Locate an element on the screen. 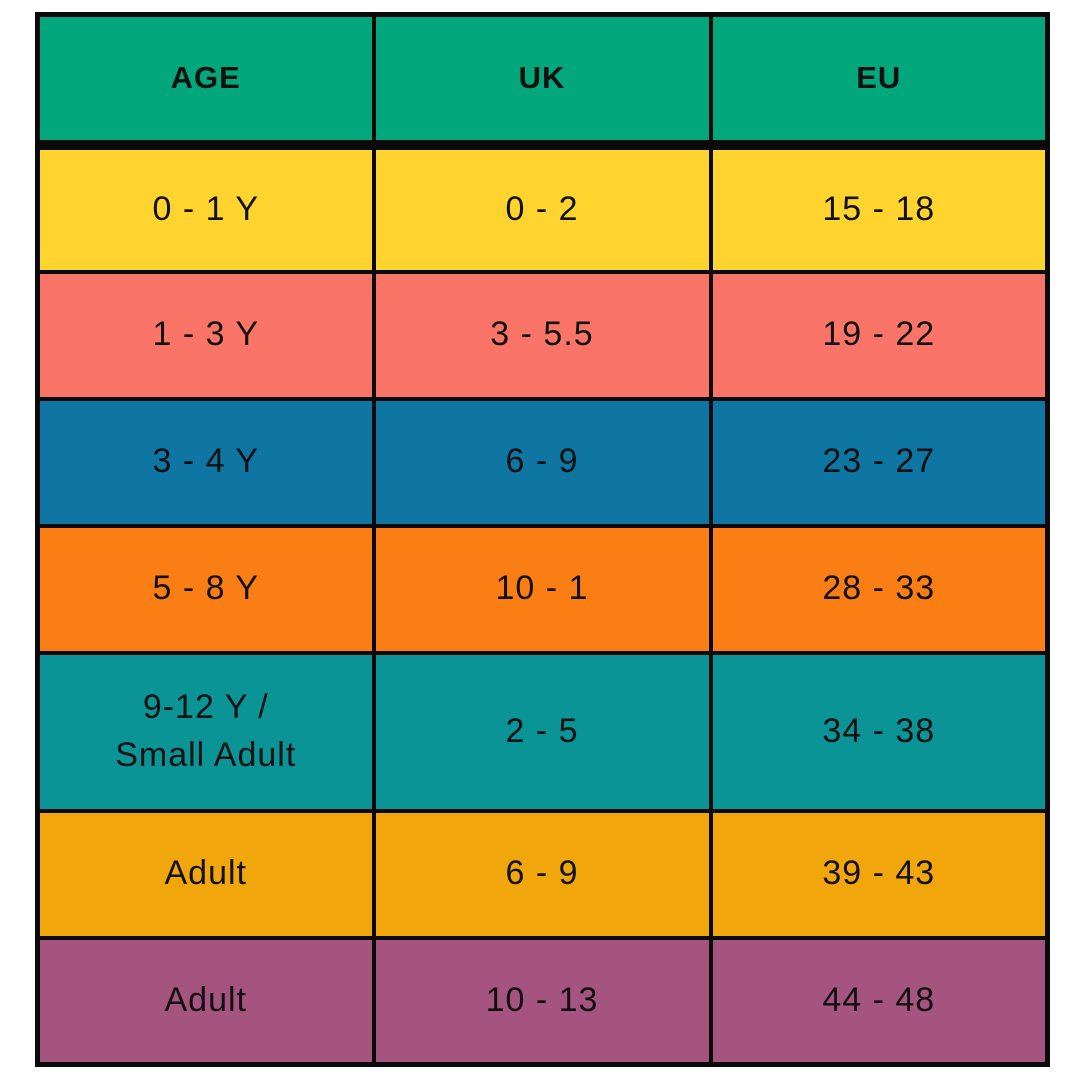 This screenshot has height=1080, width=1080. table-row: 0 - 1 Y 0 - 2 15 - 18 is located at coordinates (542, 208).